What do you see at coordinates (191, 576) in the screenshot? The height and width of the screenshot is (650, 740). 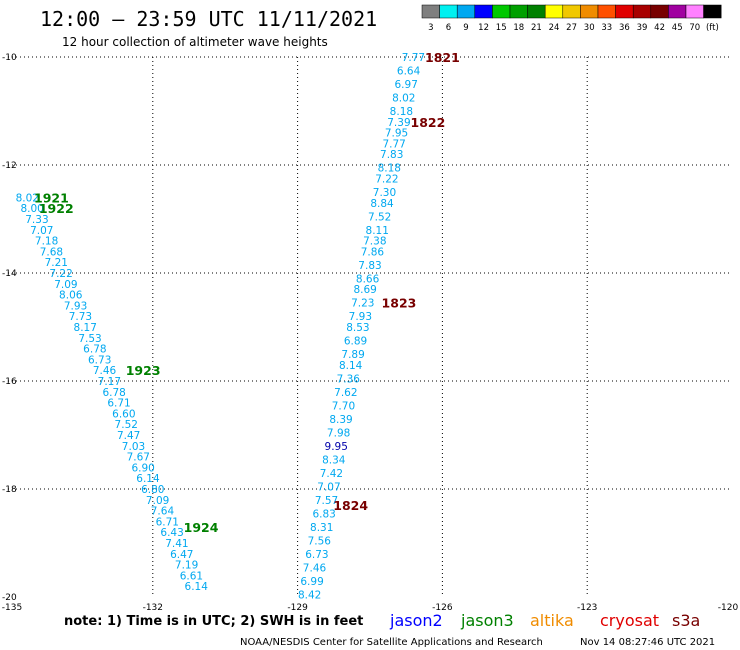 I see `wave-height-value: 6.61` at bounding box center [191, 576].